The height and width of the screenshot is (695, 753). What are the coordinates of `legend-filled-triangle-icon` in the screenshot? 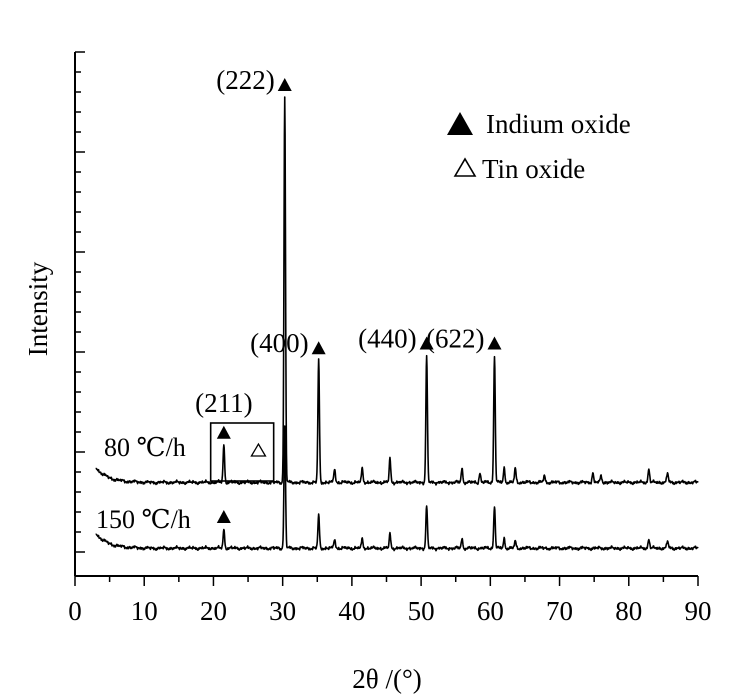 It's located at (460, 123).